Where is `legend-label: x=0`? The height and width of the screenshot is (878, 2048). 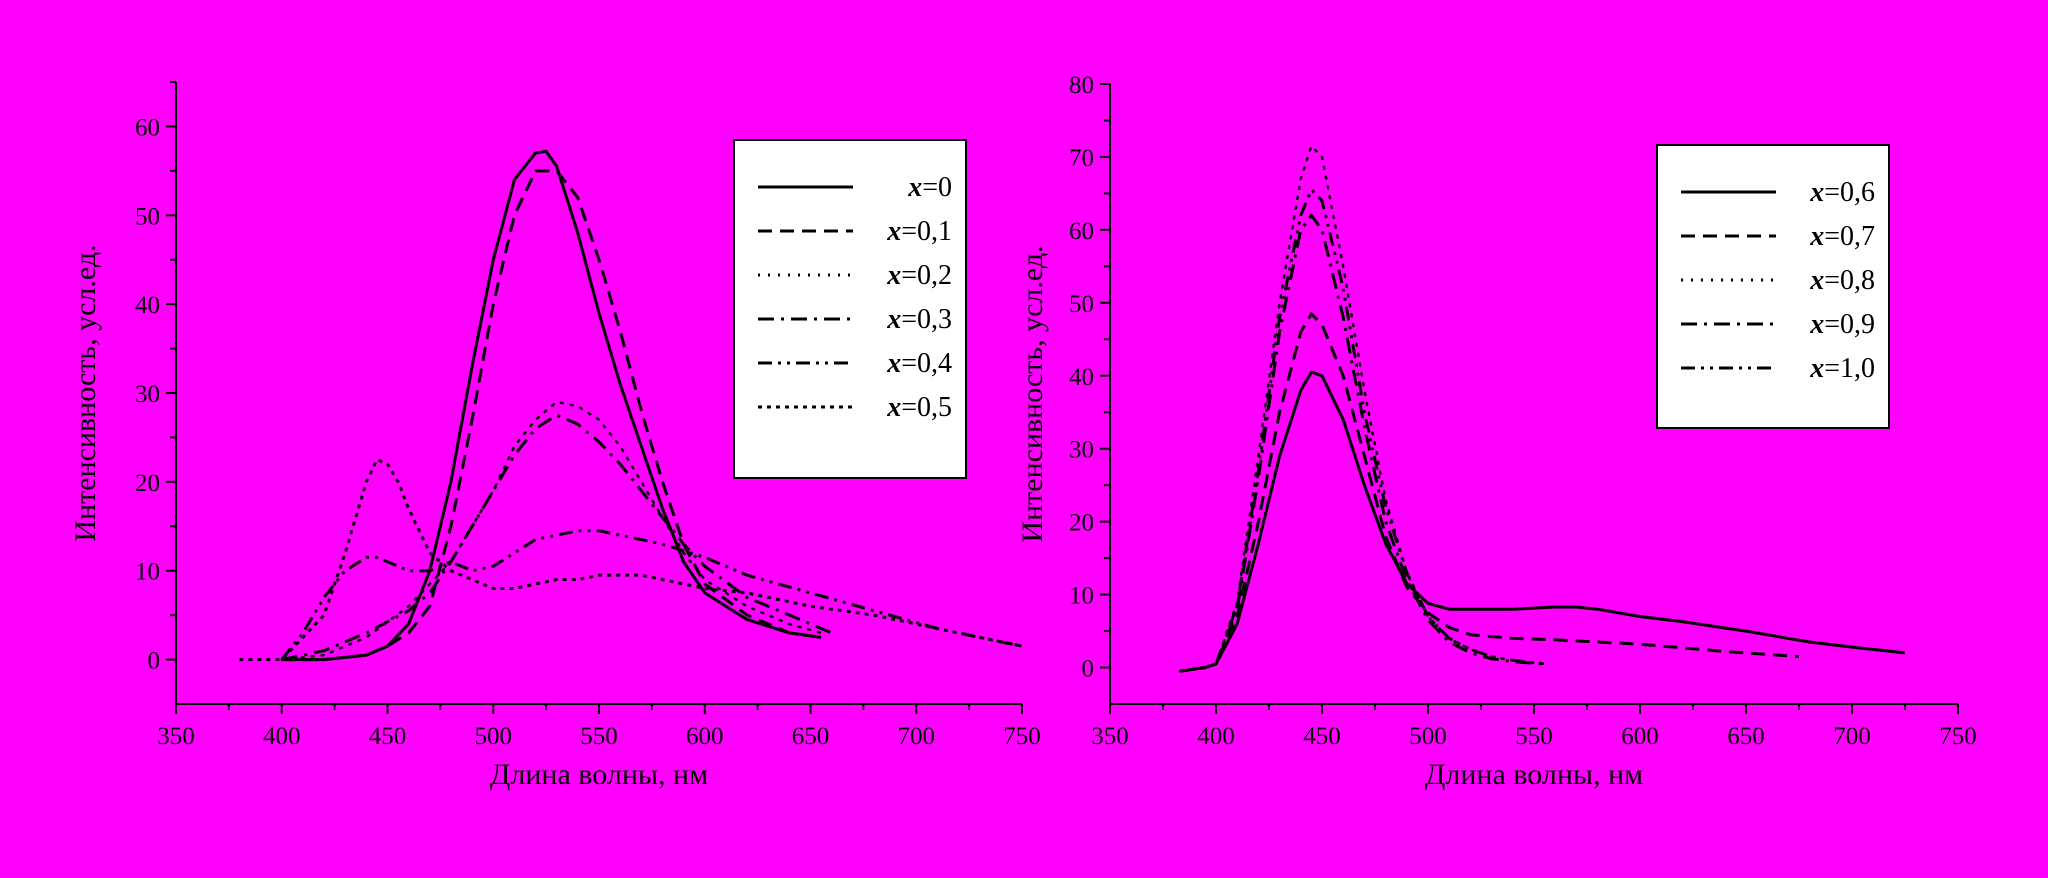 legend-label: x=0 is located at coordinates (929, 187).